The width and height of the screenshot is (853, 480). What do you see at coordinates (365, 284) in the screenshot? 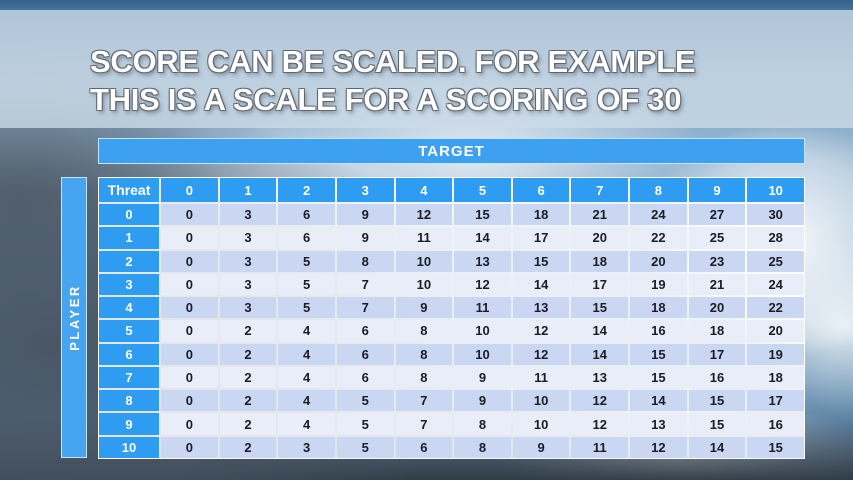
I see `score-cell-r3-c3: 7` at bounding box center [365, 284].